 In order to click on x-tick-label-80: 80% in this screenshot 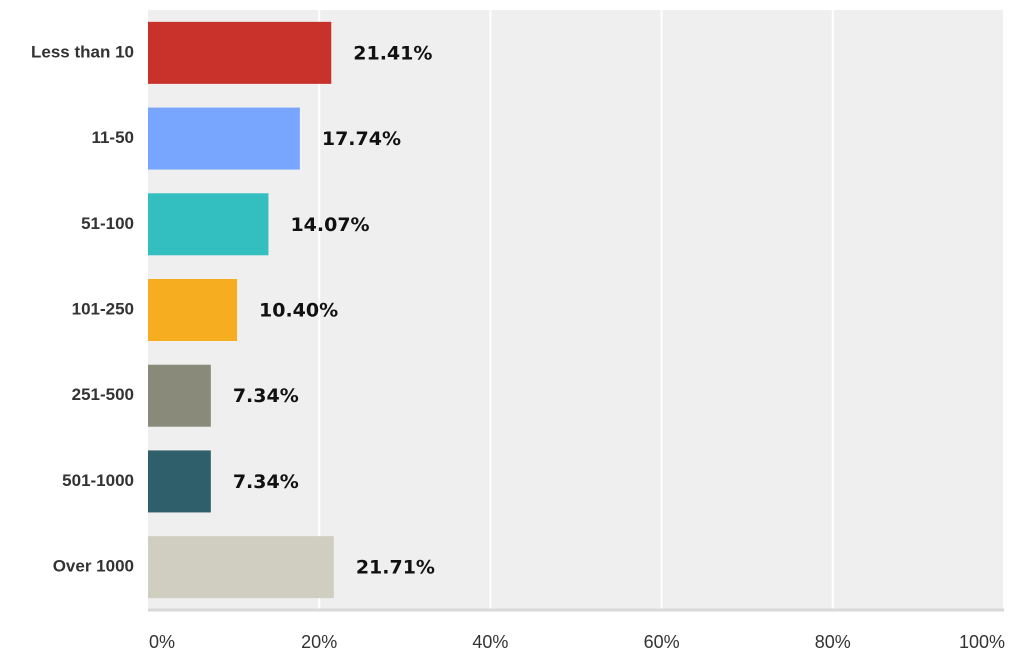, I will do `click(833, 642)`.